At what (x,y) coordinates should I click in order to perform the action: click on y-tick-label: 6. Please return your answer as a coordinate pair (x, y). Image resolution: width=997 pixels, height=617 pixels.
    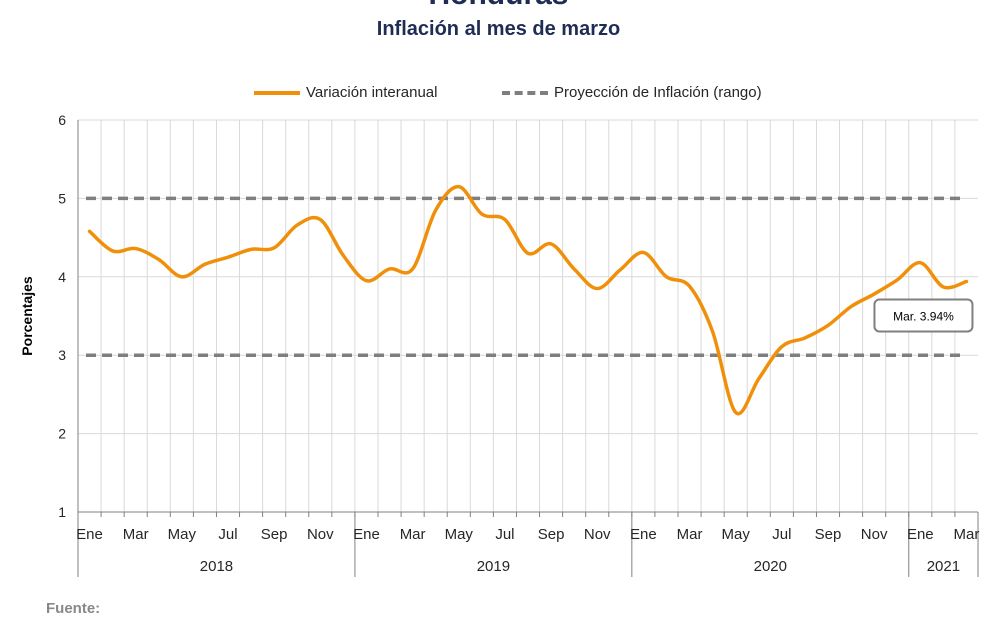
    Looking at the image, I should click on (62, 120).